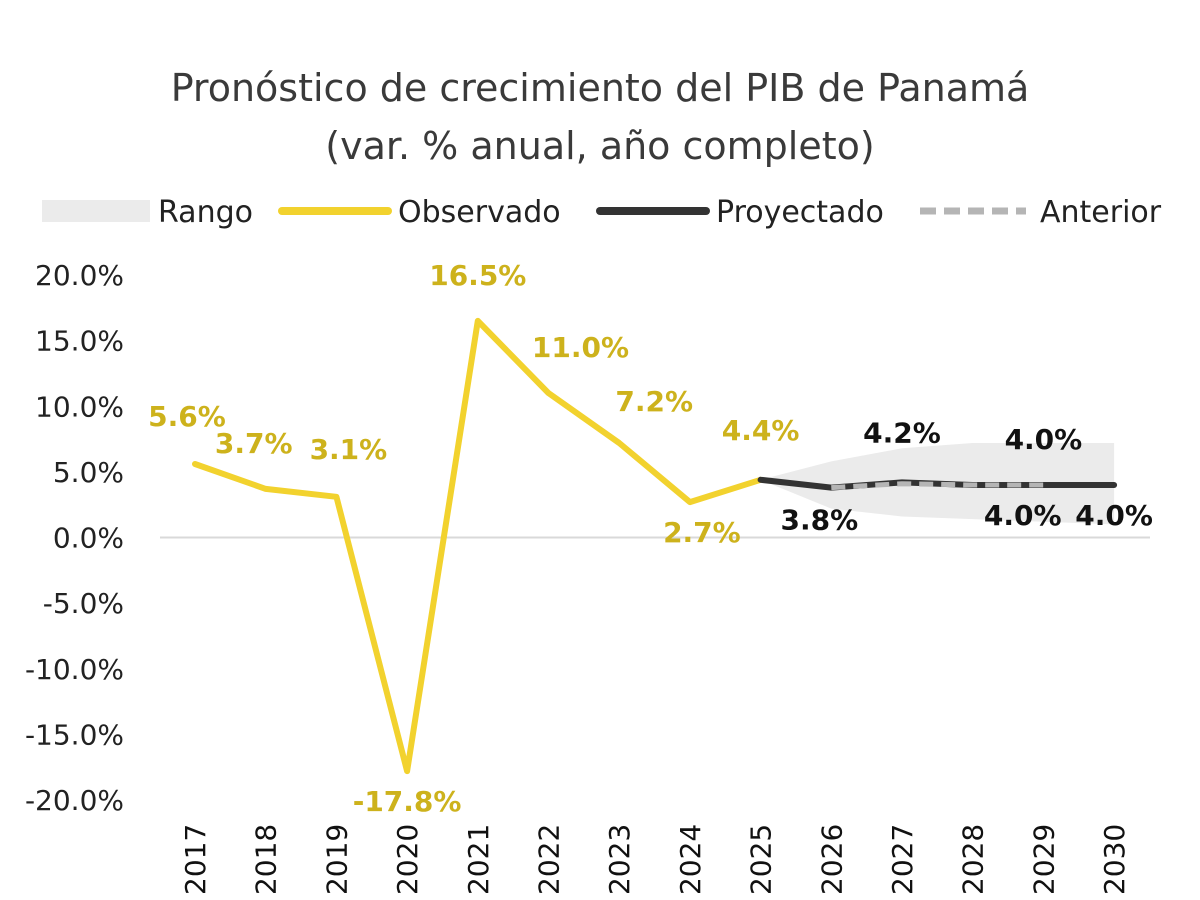 Image resolution: width=1200 pixels, height=900 pixels. Describe the element at coordinates (407, 859) in the screenshot. I see `x-tick-label: 2020` at that location.